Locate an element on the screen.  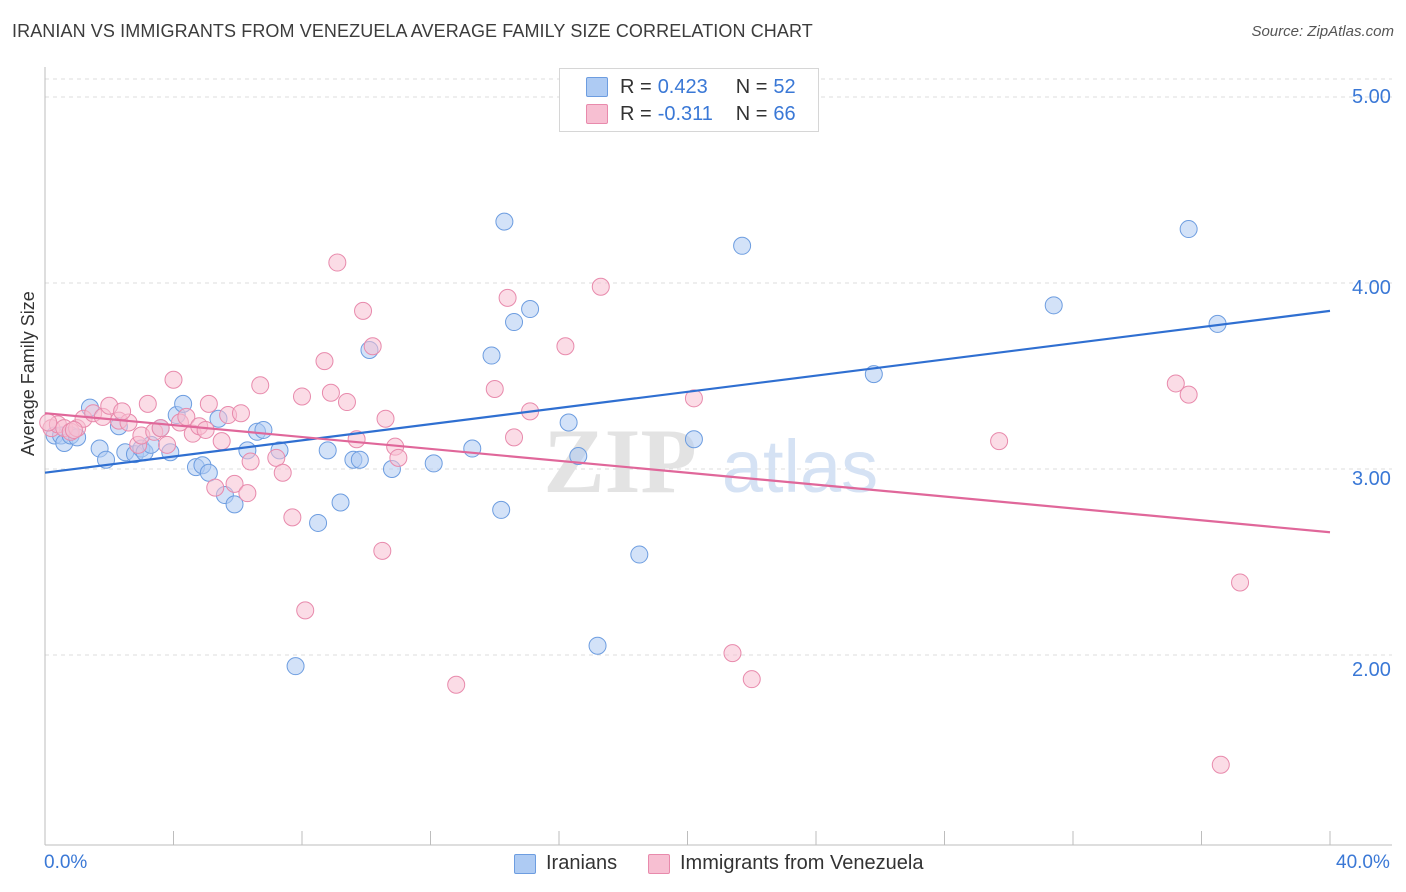
legend-r-label-1: R = is located at coordinates (636, 86).